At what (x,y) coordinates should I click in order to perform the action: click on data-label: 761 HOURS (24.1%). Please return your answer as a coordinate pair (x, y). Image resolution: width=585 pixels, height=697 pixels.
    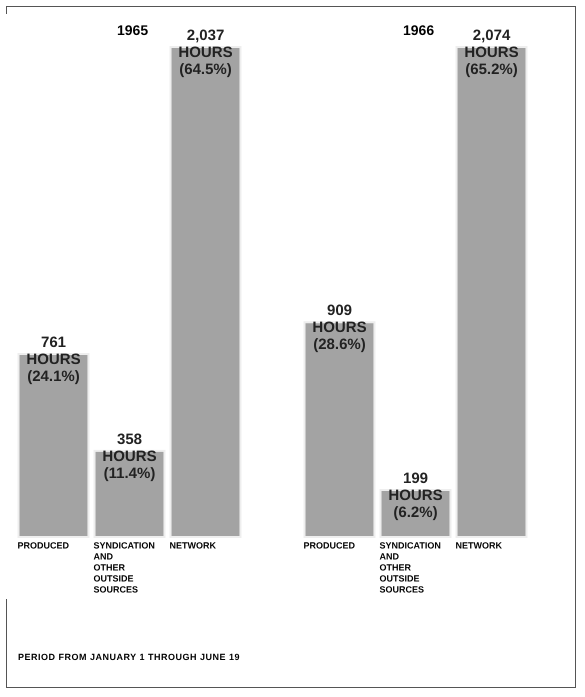
    Looking at the image, I should click on (53, 359).